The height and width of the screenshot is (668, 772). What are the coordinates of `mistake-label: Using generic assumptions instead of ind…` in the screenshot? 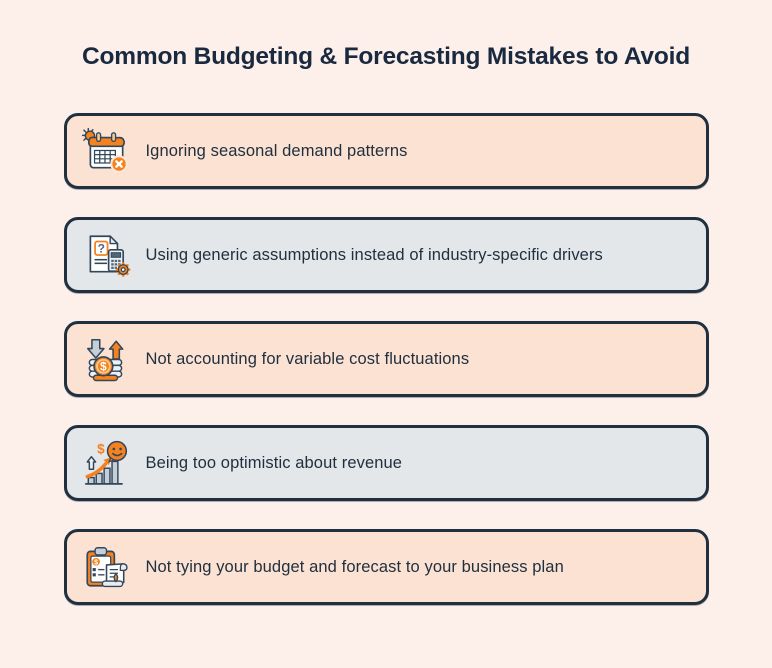 It's located at (374, 254).